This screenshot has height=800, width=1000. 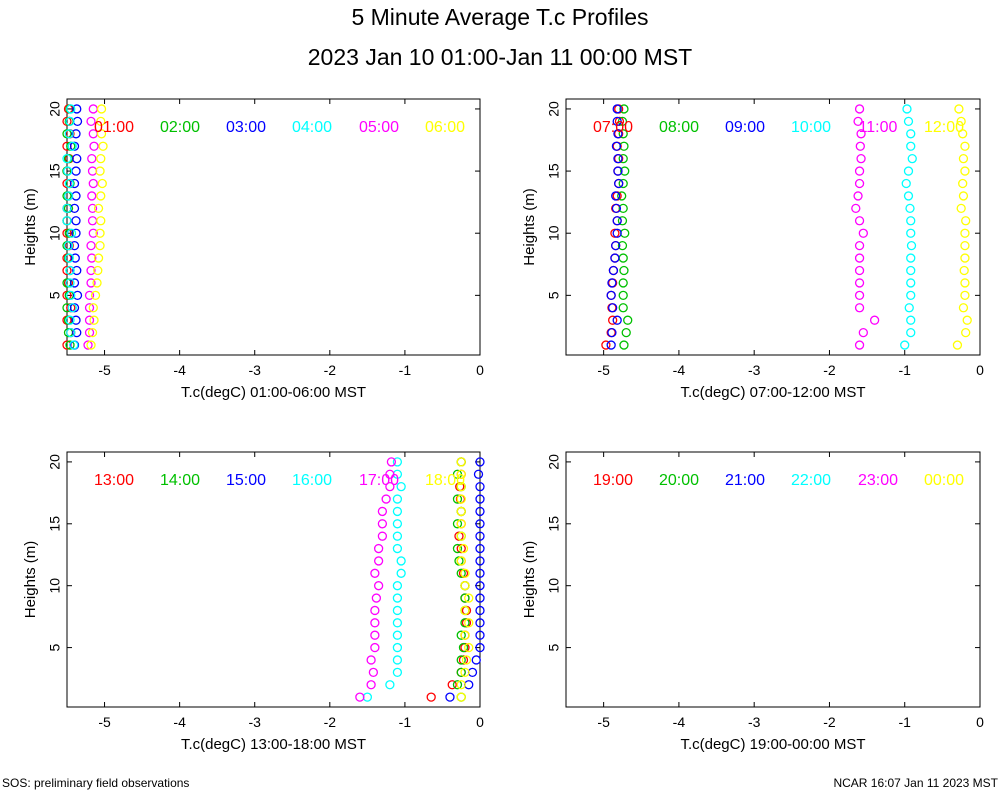 What do you see at coordinates (811, 480) in the screenshot?
I see `legend-label: 22:00` at bounding box center [811, 480].